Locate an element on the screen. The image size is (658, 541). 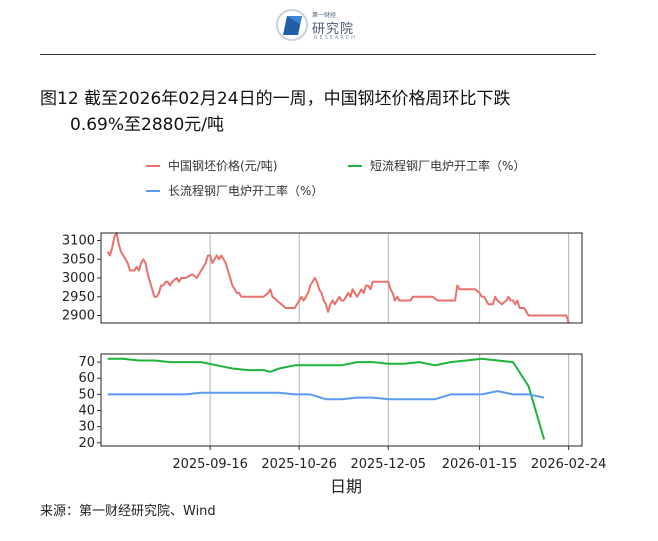
legend-item-long-process: 长流程钢厂电炉开工率（%） is located at coordinates (234, 190).